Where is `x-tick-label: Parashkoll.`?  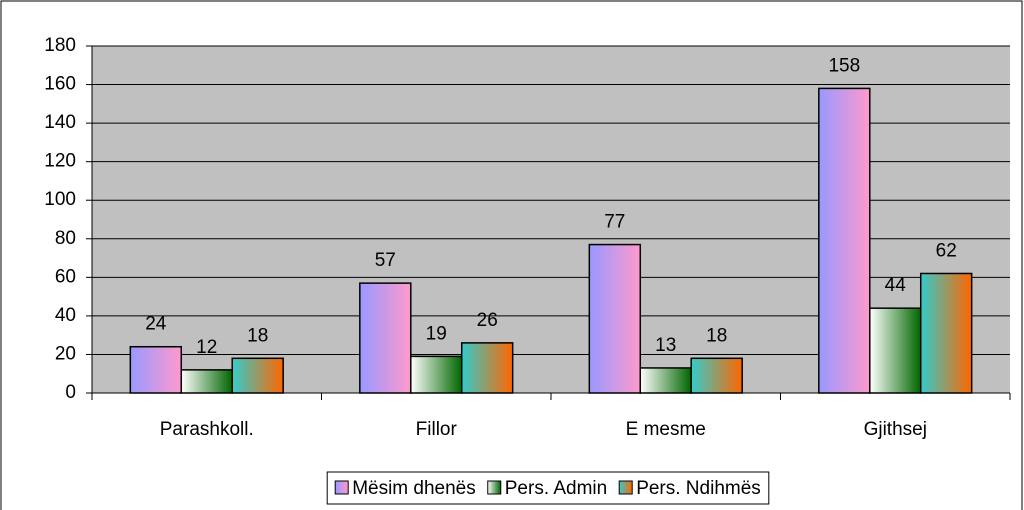 x-tick-label: Parashkoll. is located at coordinates (207, 429).